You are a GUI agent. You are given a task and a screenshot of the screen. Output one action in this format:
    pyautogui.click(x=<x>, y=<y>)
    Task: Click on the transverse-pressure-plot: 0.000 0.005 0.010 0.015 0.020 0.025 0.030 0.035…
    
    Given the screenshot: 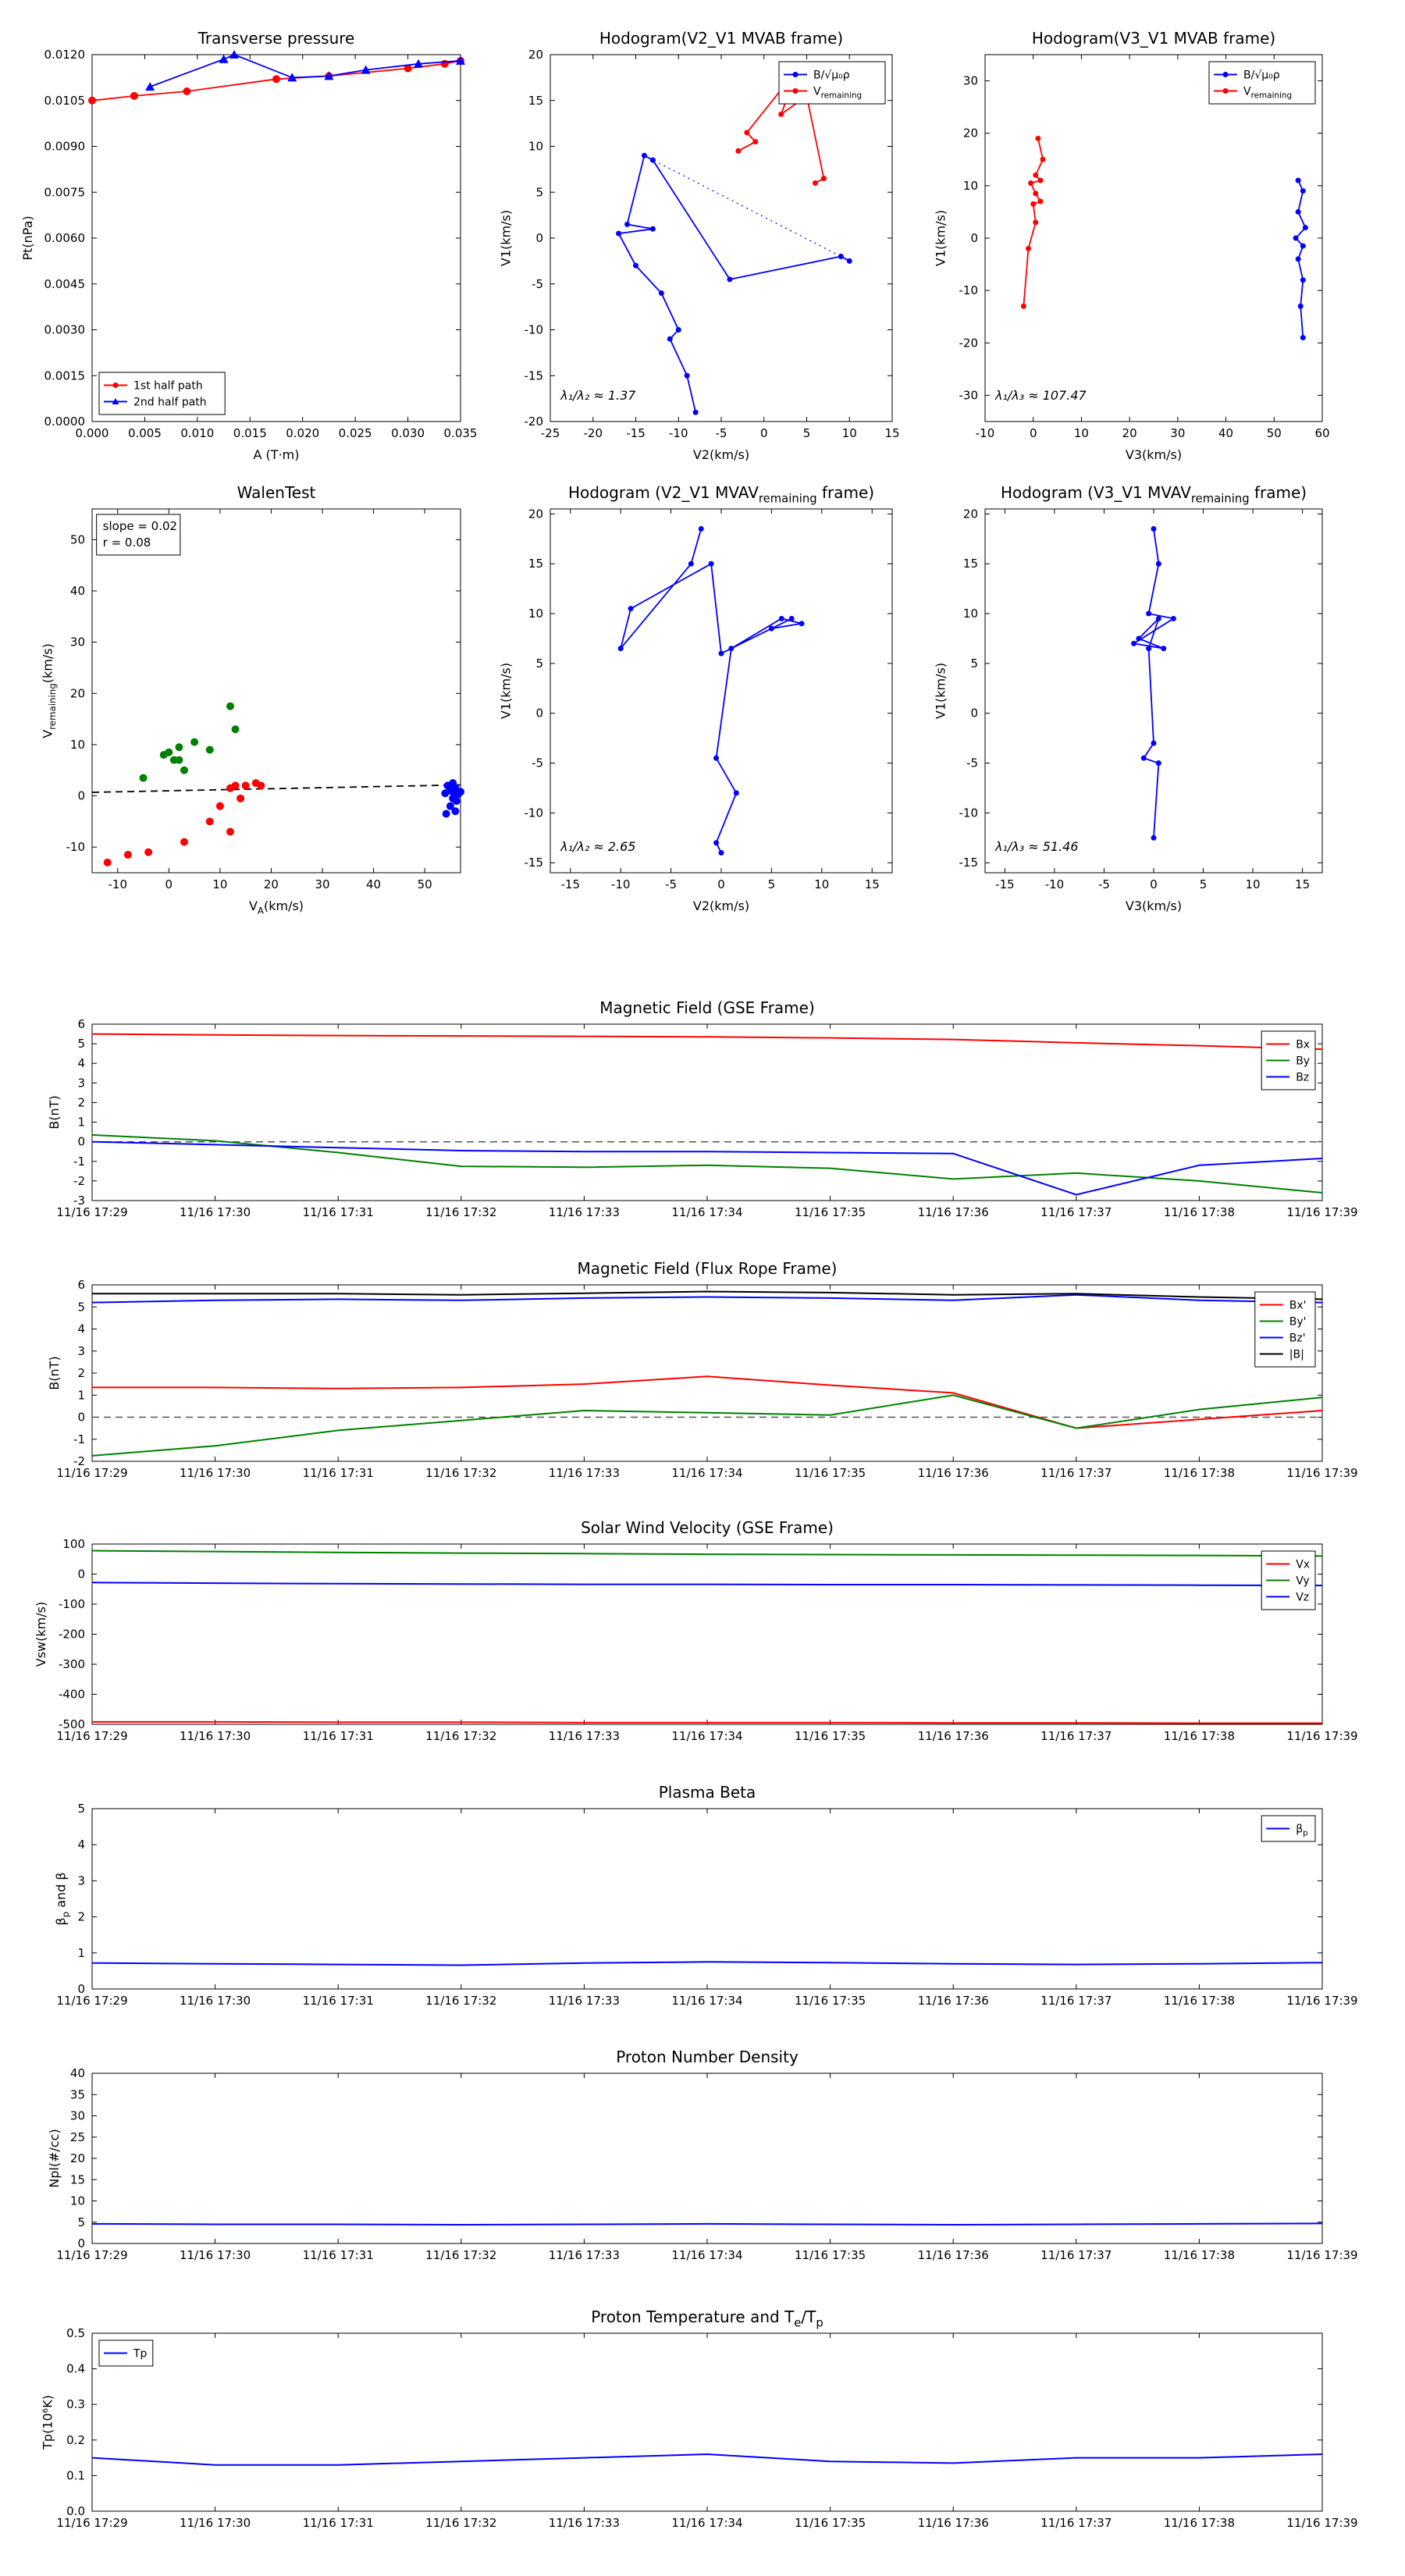 What is the action you would take?
    pyautogui.click(x=249, y=245)
    